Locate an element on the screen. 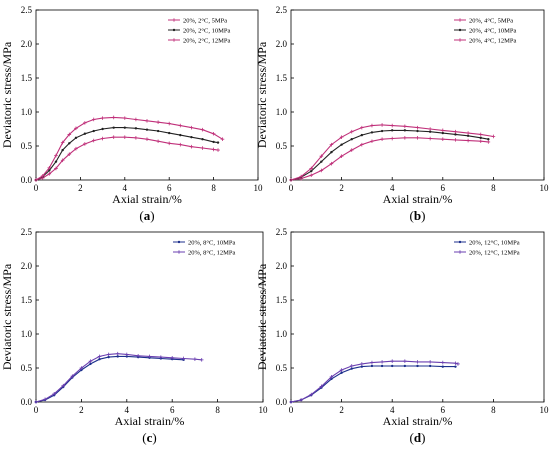 Image resolution: width=550 pixels, height=454 pixels. panel-label-letter: a is located at coordinates (147, 215).